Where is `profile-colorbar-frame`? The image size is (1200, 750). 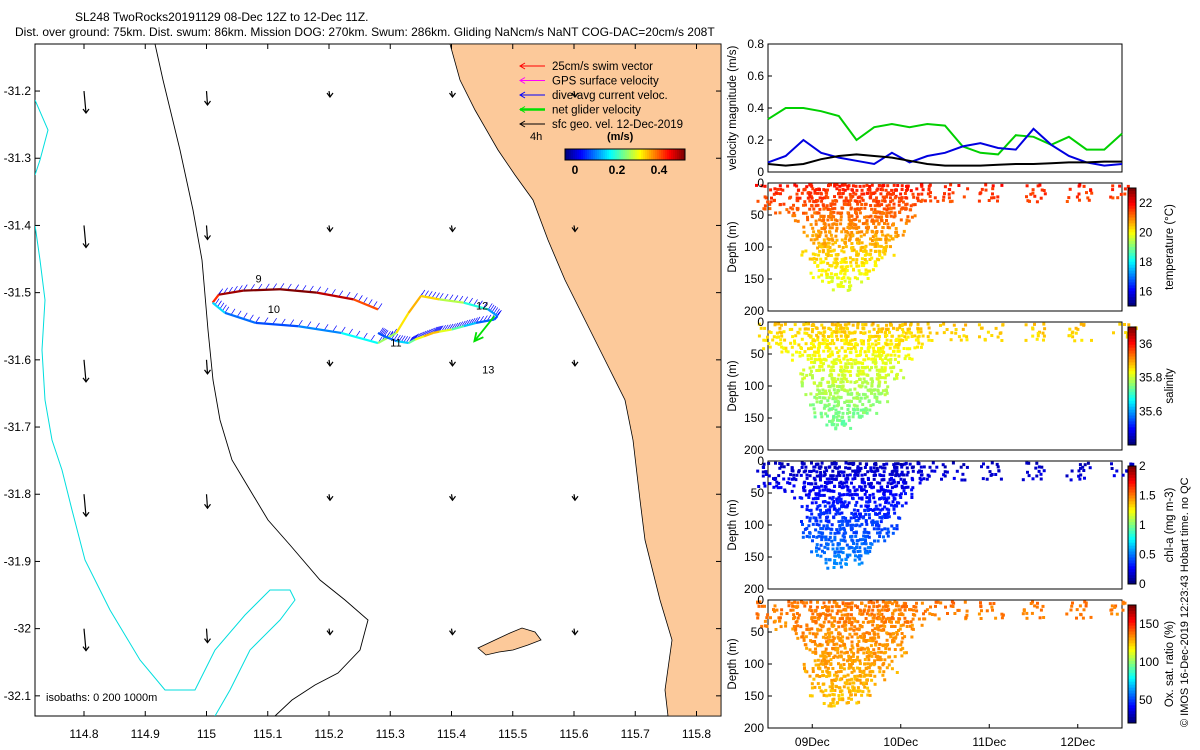 profile-colorbar-frame is located at coordinates (1132, 664).